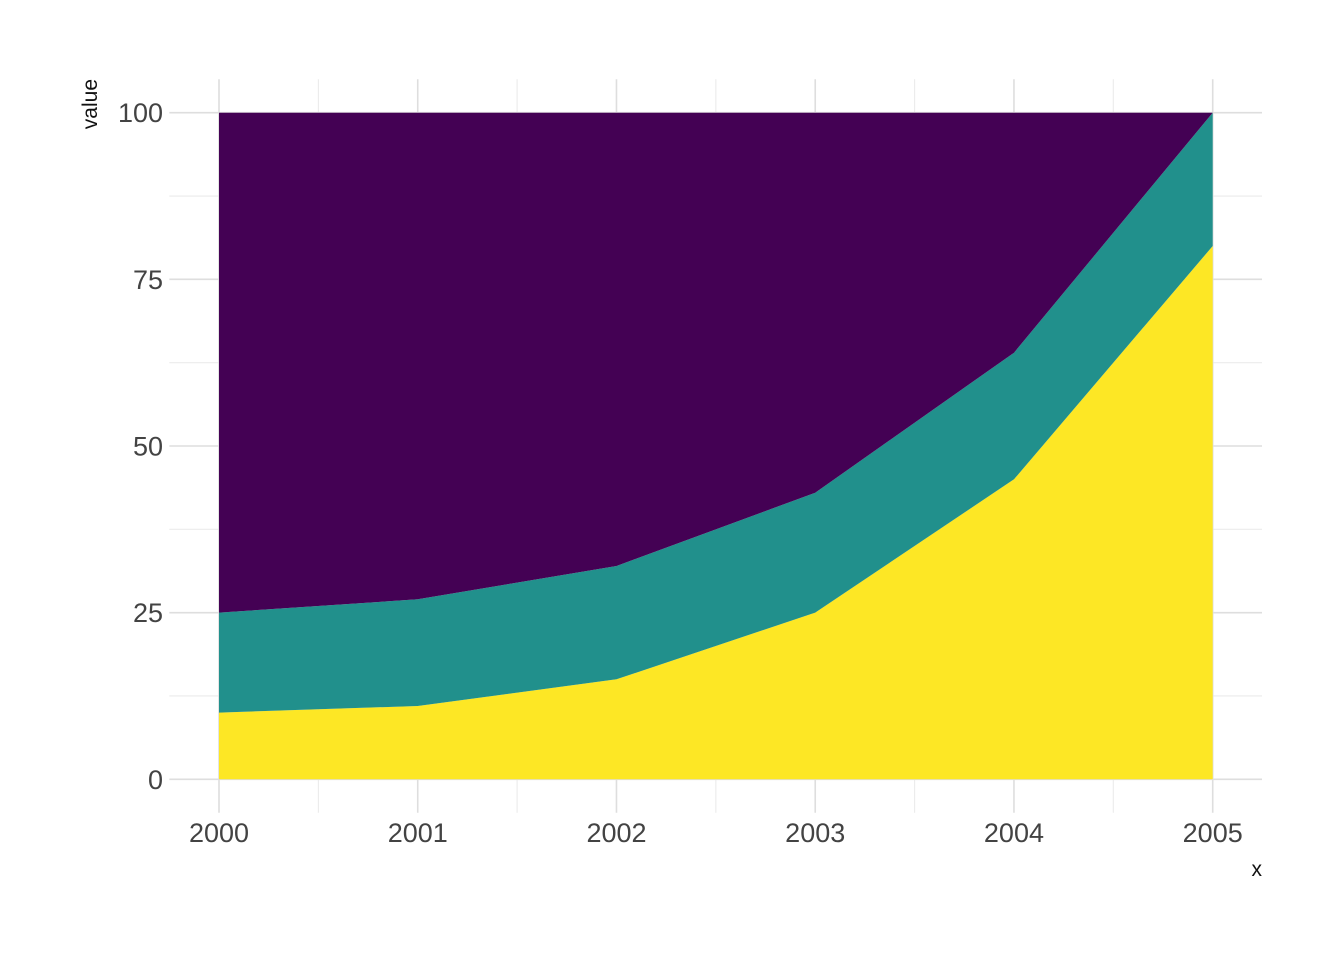 The image size is (1344, 960). Describe the element at coordinates (148, 280) in the screenshot. I see `y-tick-label: 75` at that location.